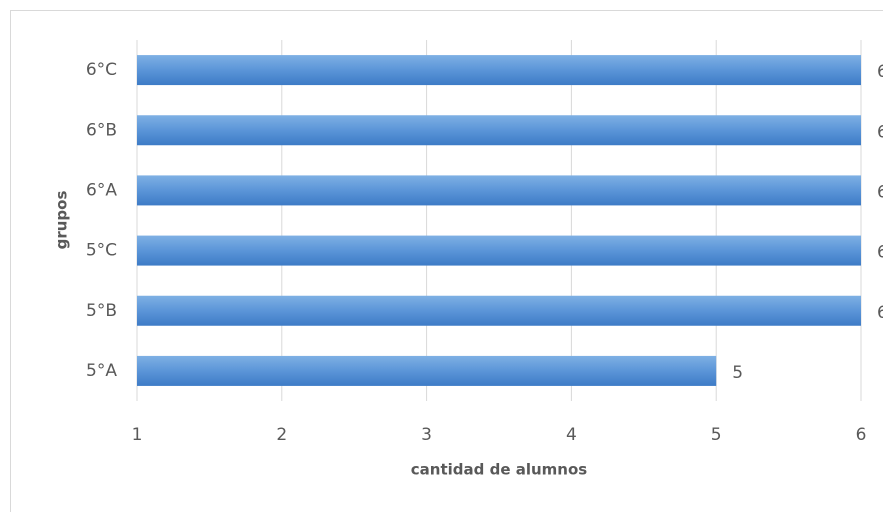  What do you see at coordinates (281, 435) in the screenshot?
I see `x-tick-label: 2` at bounding box center [281, 435].